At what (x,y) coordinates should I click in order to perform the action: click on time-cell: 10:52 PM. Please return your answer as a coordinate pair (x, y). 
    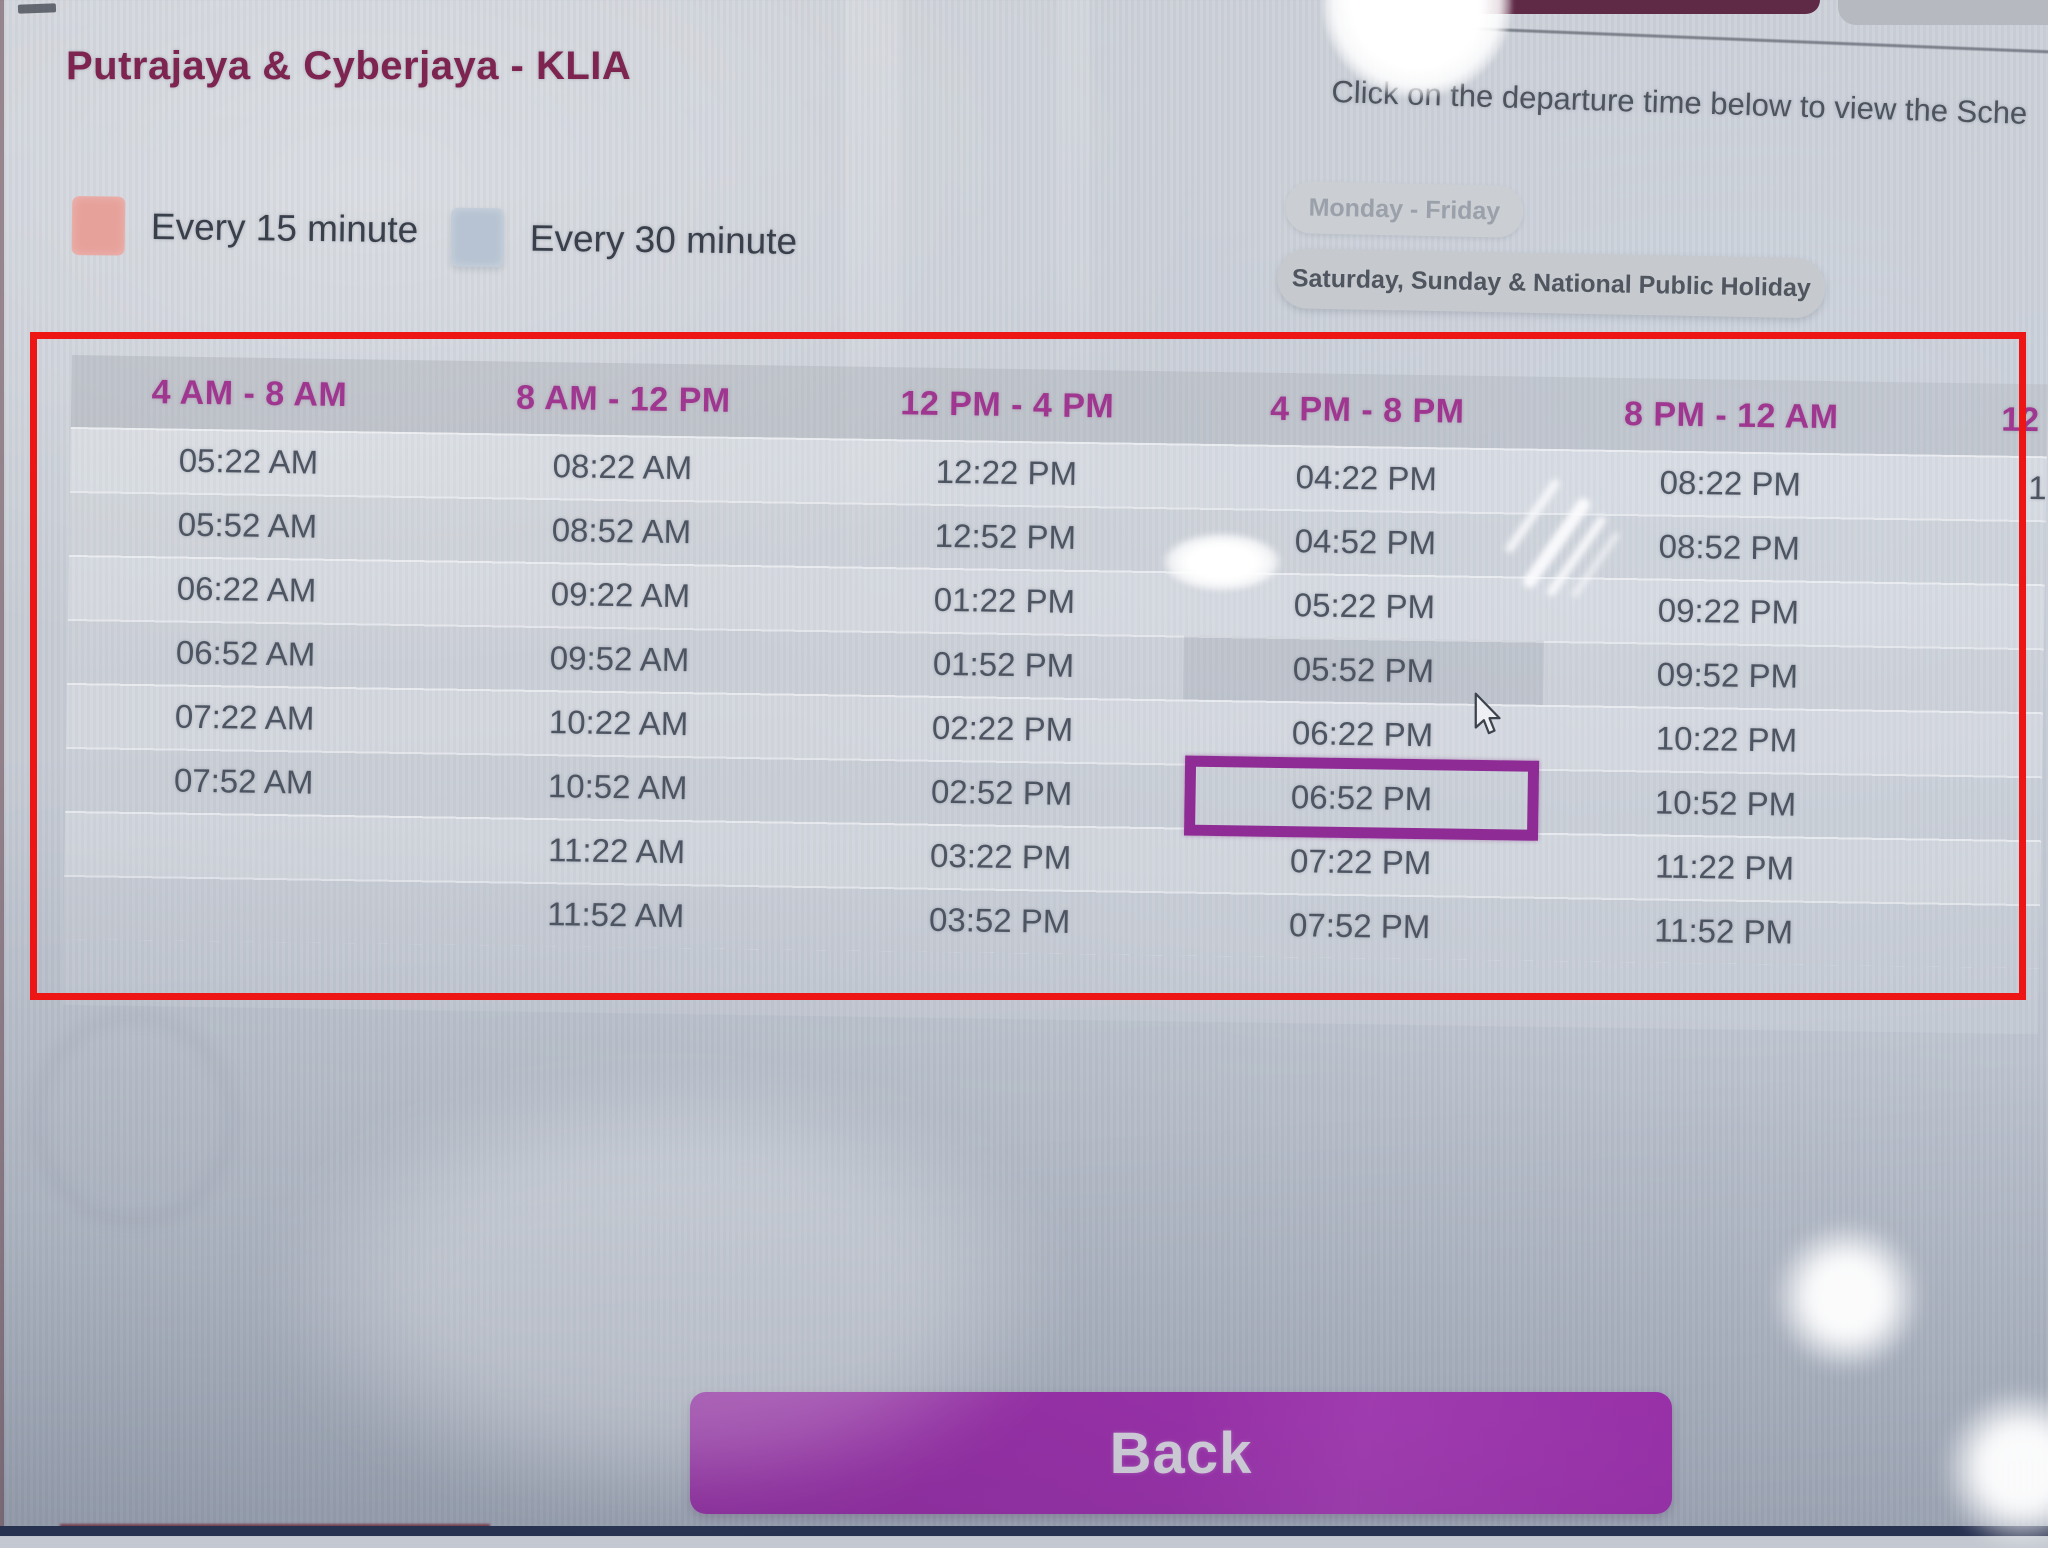
    Looking at the image, I should click on (1725, 803).